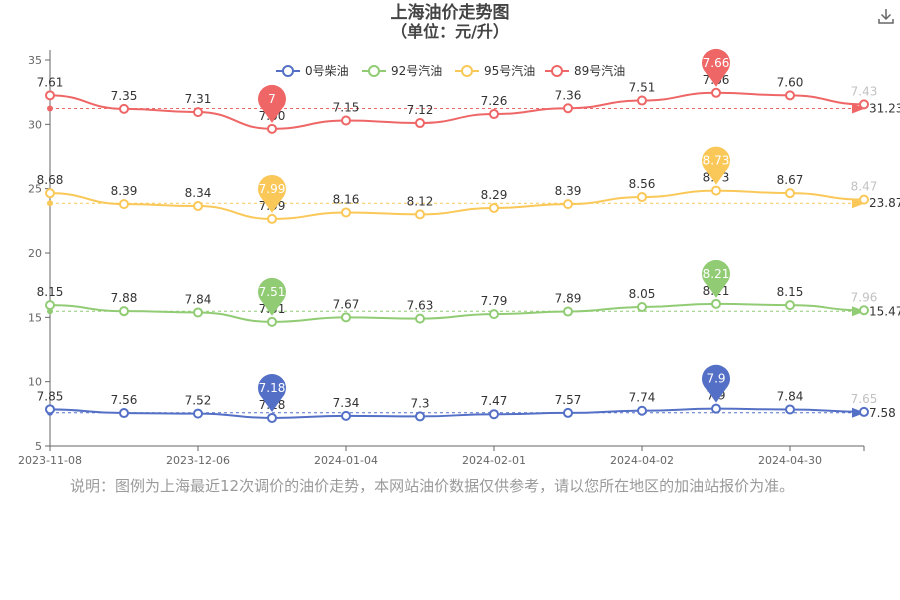  What do you see at coordinates (35, 189) in the screenshot?
I see `y-tick-label: 25` at bounding box center [35, 189].